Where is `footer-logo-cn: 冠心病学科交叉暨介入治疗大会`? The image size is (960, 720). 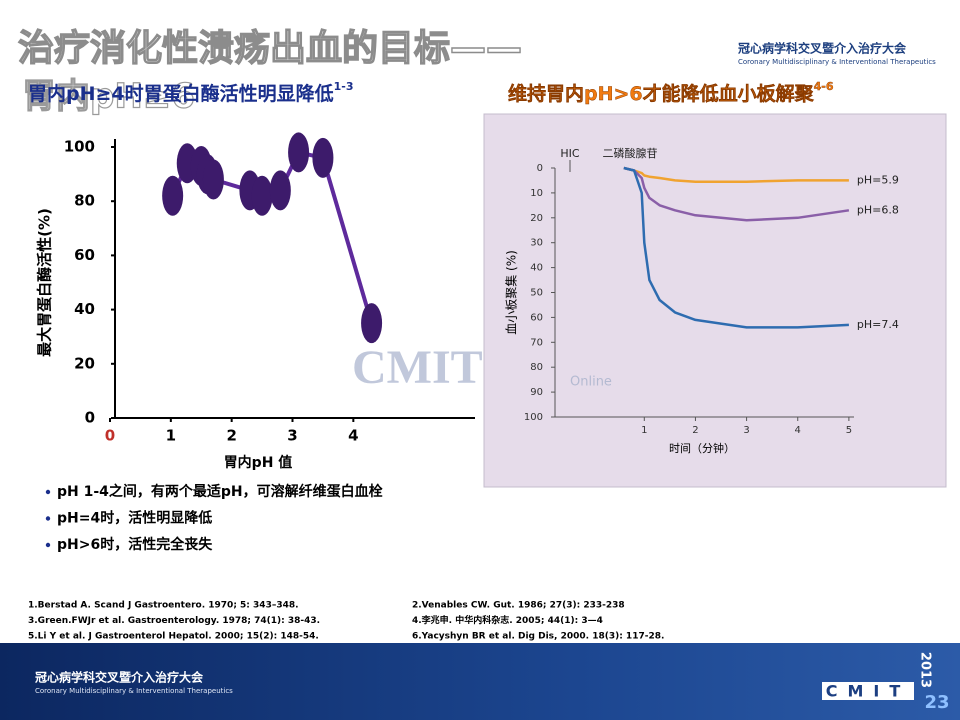
footer-logo-cn: 冠心病学科交叉暨介入治疗大会 is located at coordinates (119, 677).